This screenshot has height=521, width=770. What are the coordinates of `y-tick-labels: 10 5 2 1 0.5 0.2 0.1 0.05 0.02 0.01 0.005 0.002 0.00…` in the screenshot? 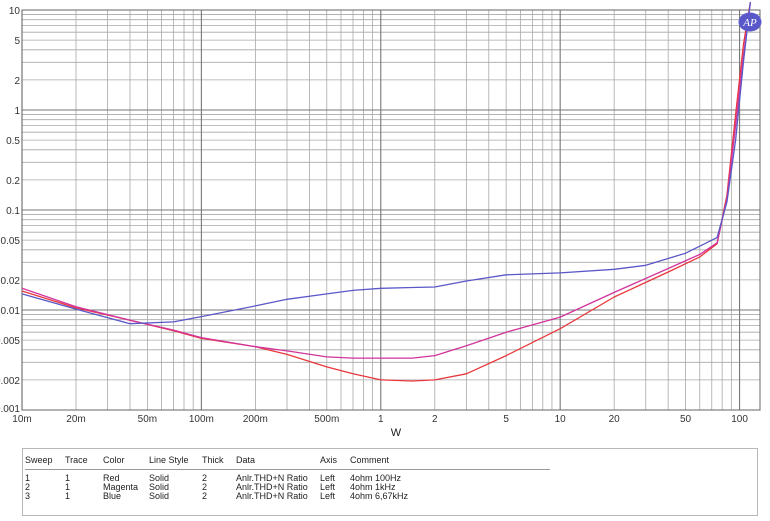 It's located at (10, 210).